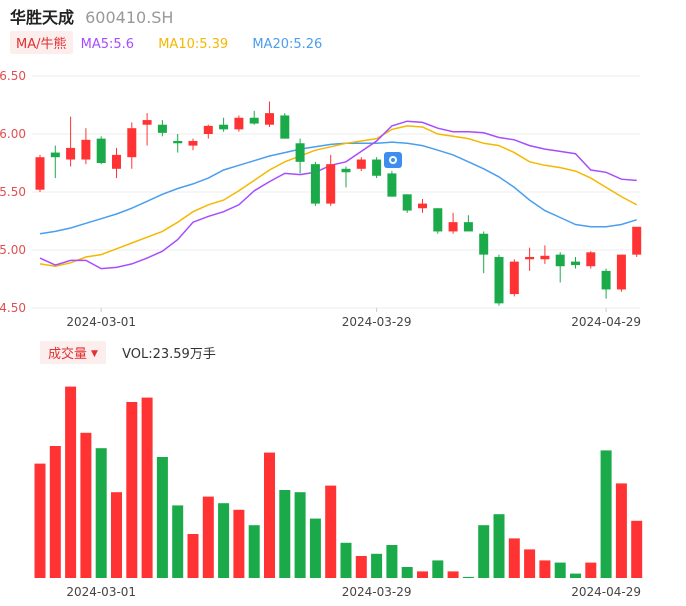 The height and width of the screenshot is (606, 686). I want to click on price-tick-label: 6.00, so click(13, 134).